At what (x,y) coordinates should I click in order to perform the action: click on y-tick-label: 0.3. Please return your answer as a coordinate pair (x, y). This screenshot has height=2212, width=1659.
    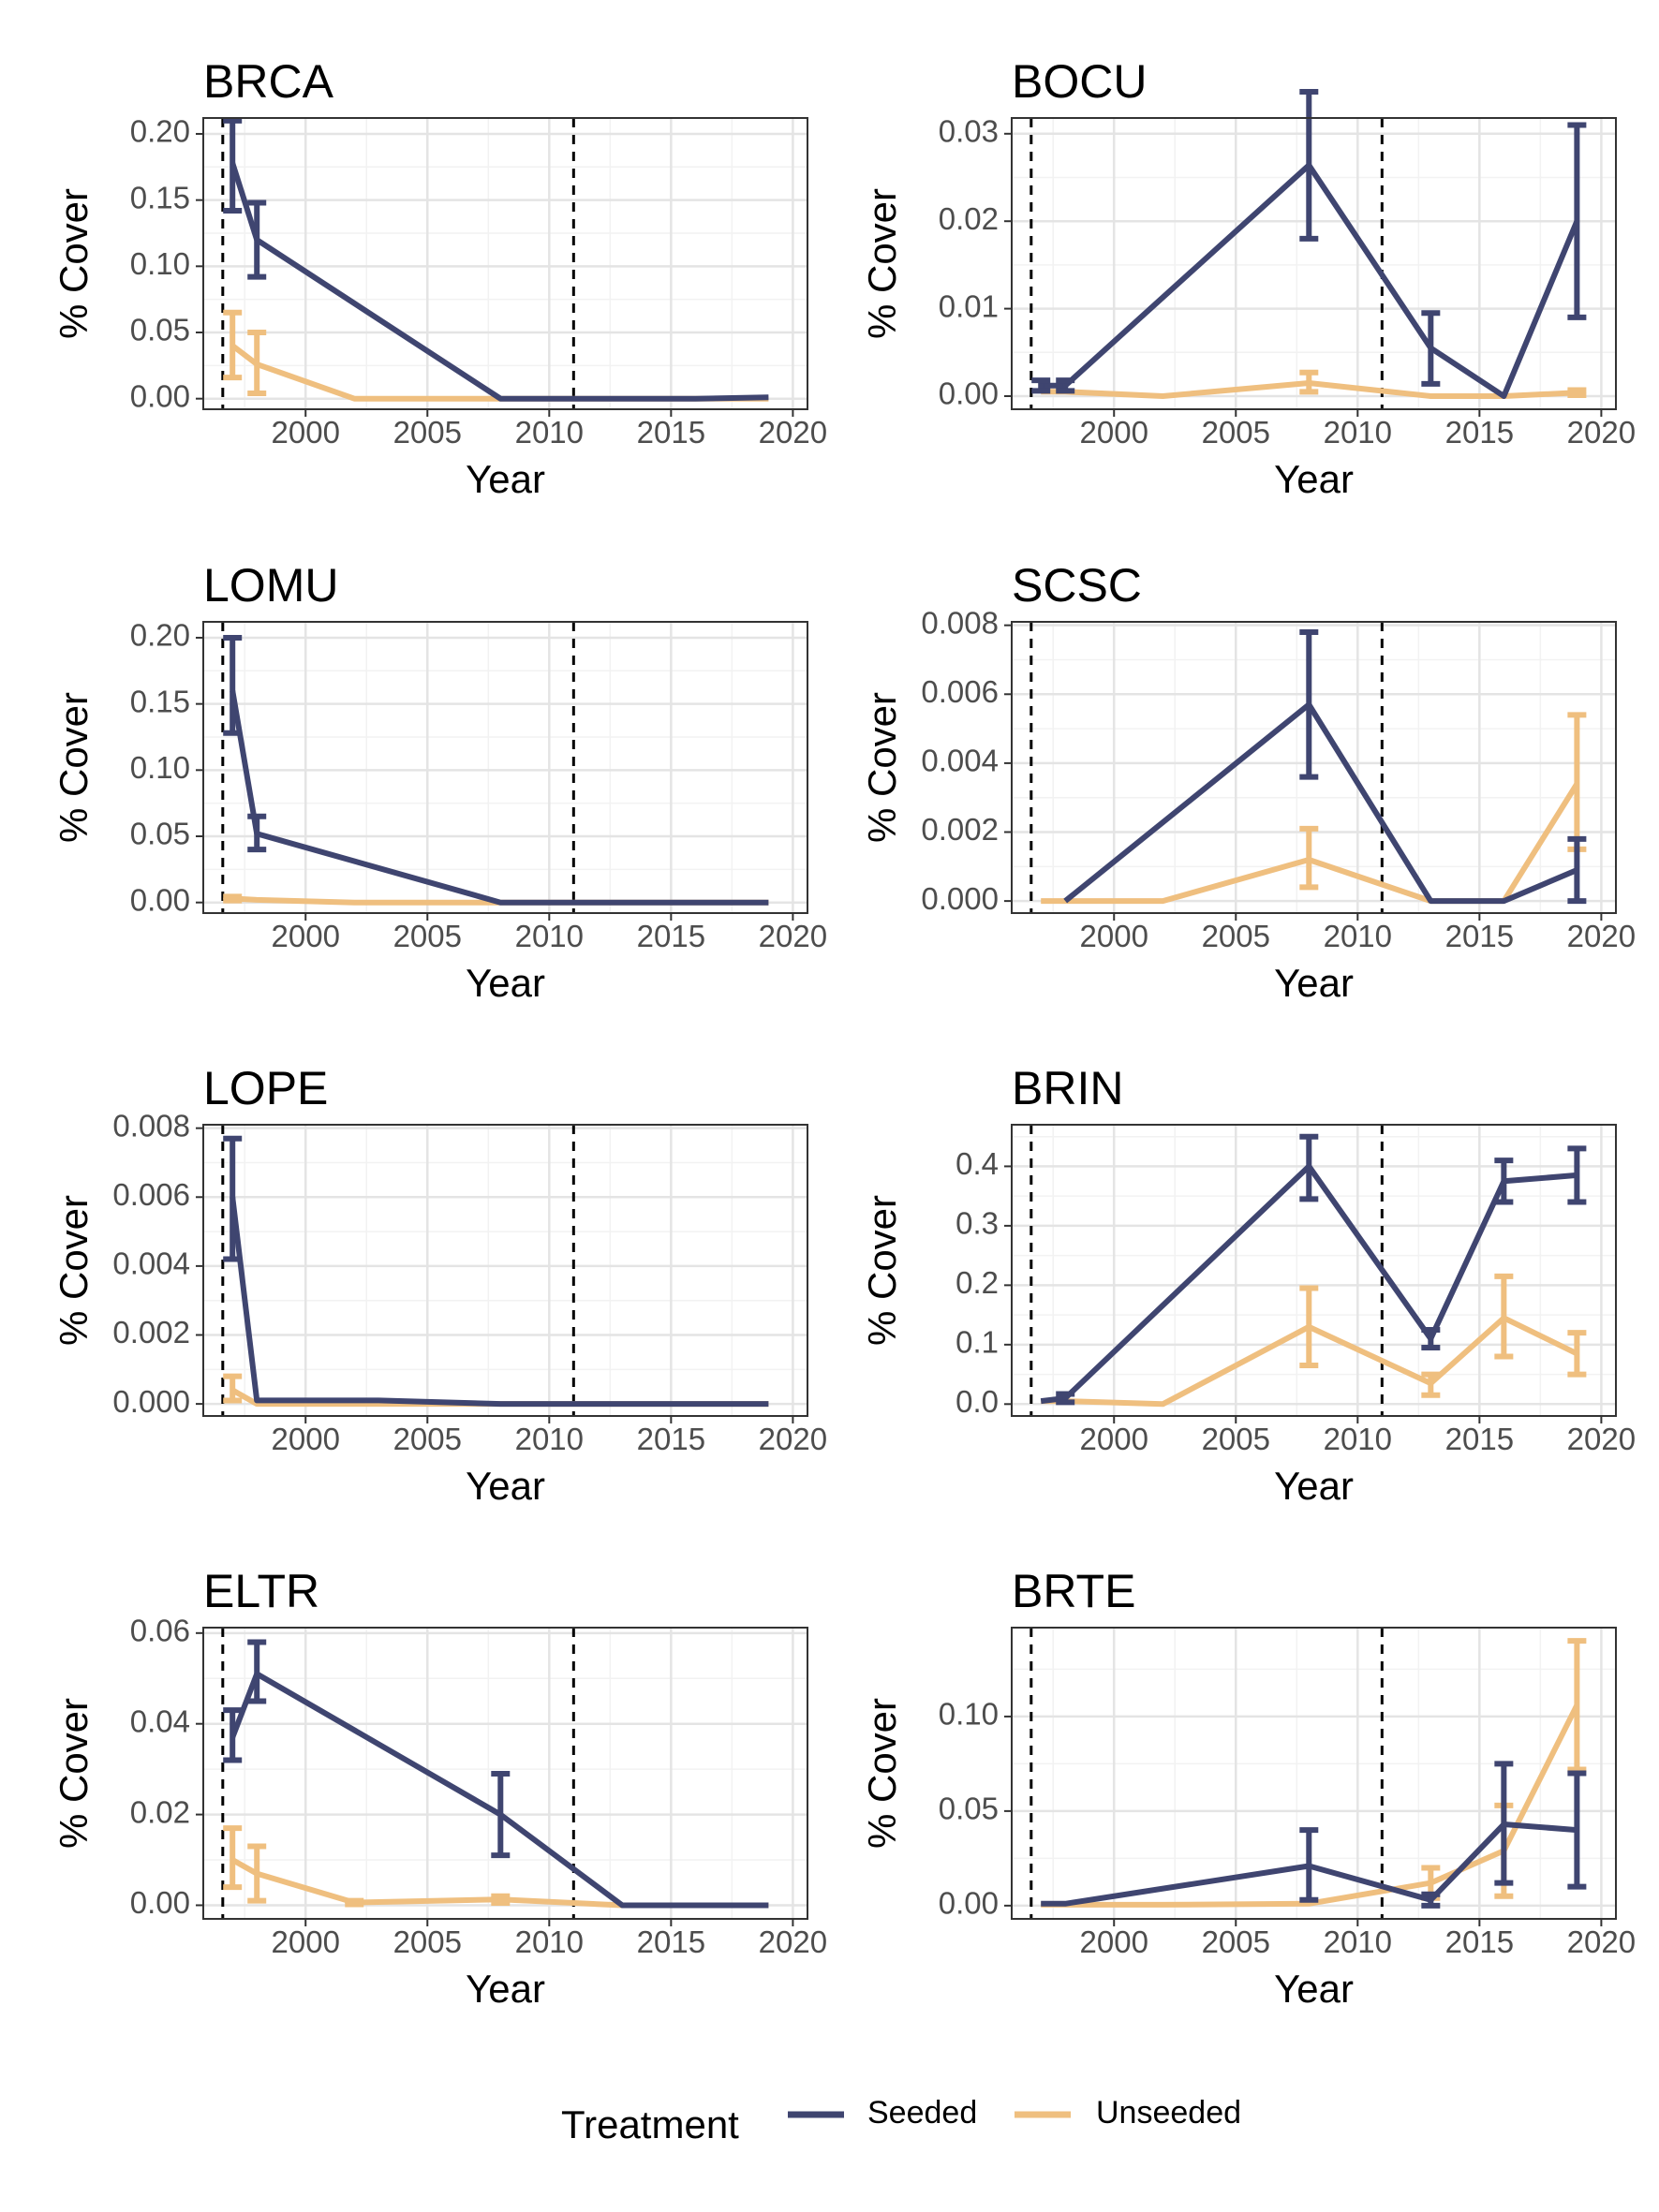
    Looking at the image, I should click on (977, 1223).